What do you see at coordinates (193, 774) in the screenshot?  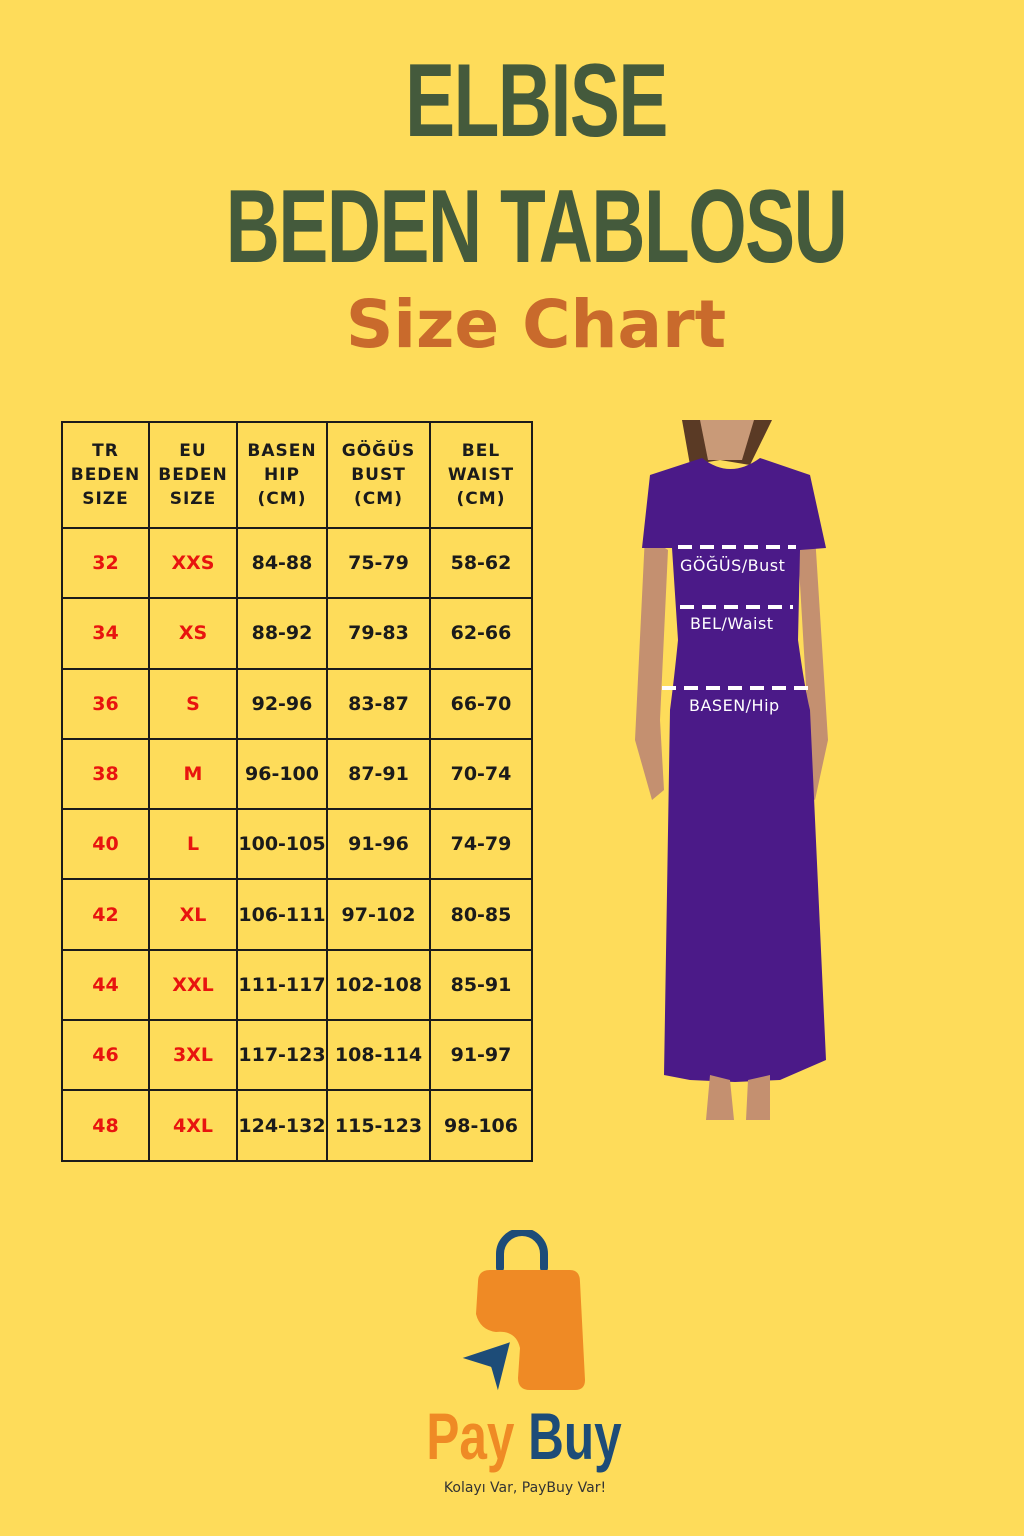 I see `table-cell: M` at bounding box center [193, 774].